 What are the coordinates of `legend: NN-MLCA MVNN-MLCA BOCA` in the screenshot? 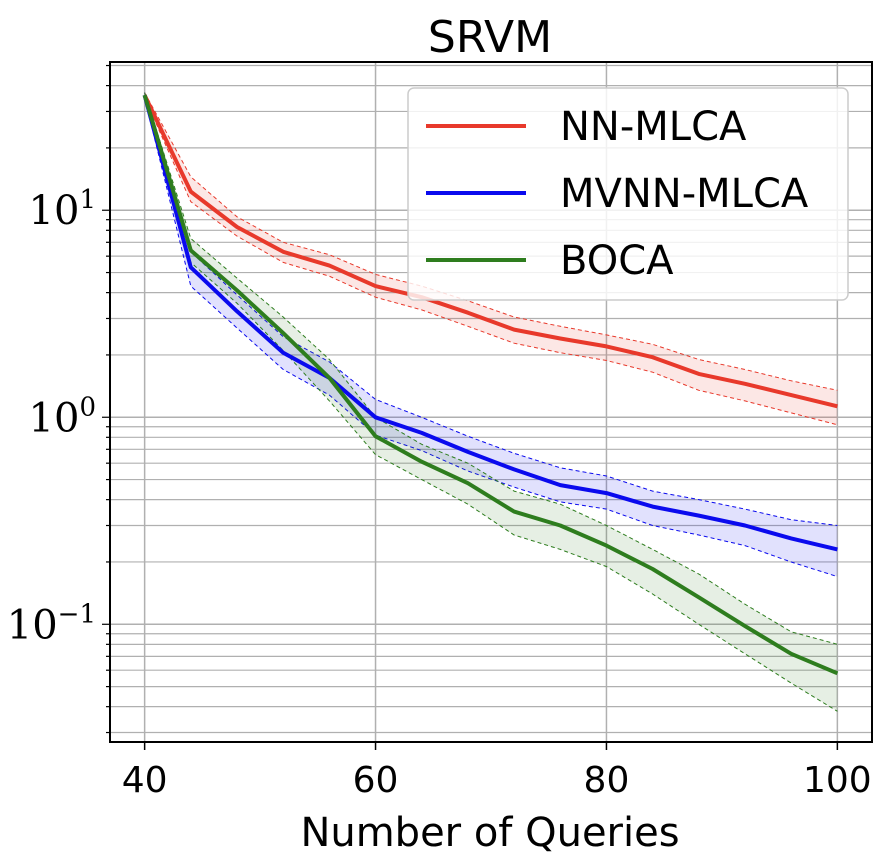 It's located at (628, 194).